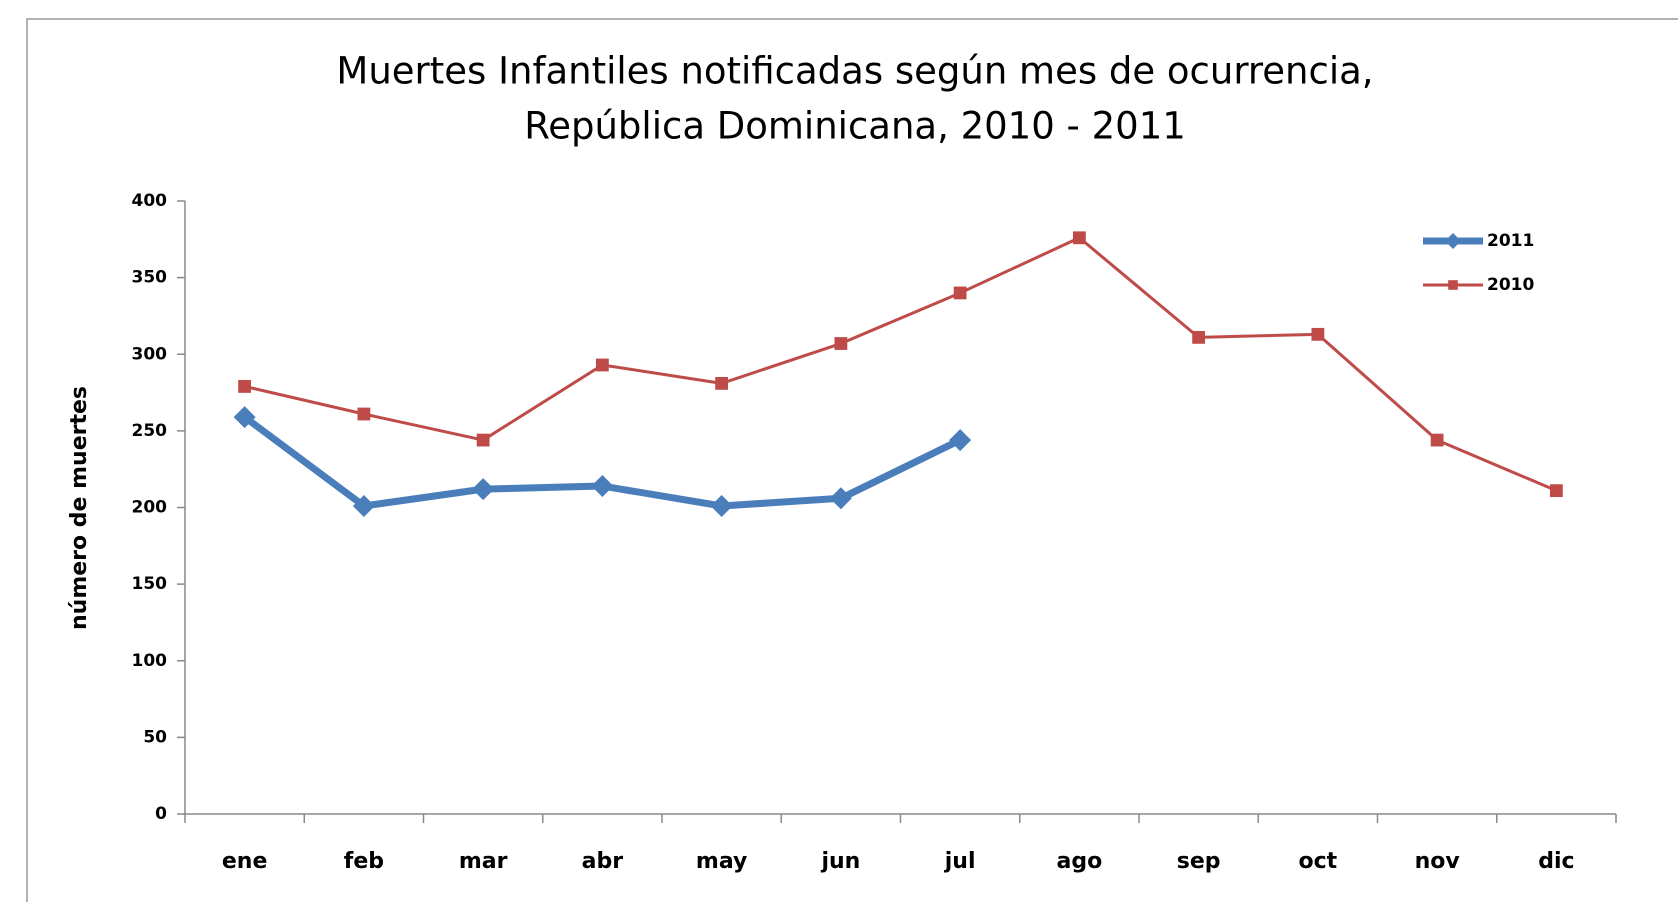  What do you see at coordinates (150, 661) in the screenshot?
I see `y-tick-label: 100` at bounding box center [150, 661].